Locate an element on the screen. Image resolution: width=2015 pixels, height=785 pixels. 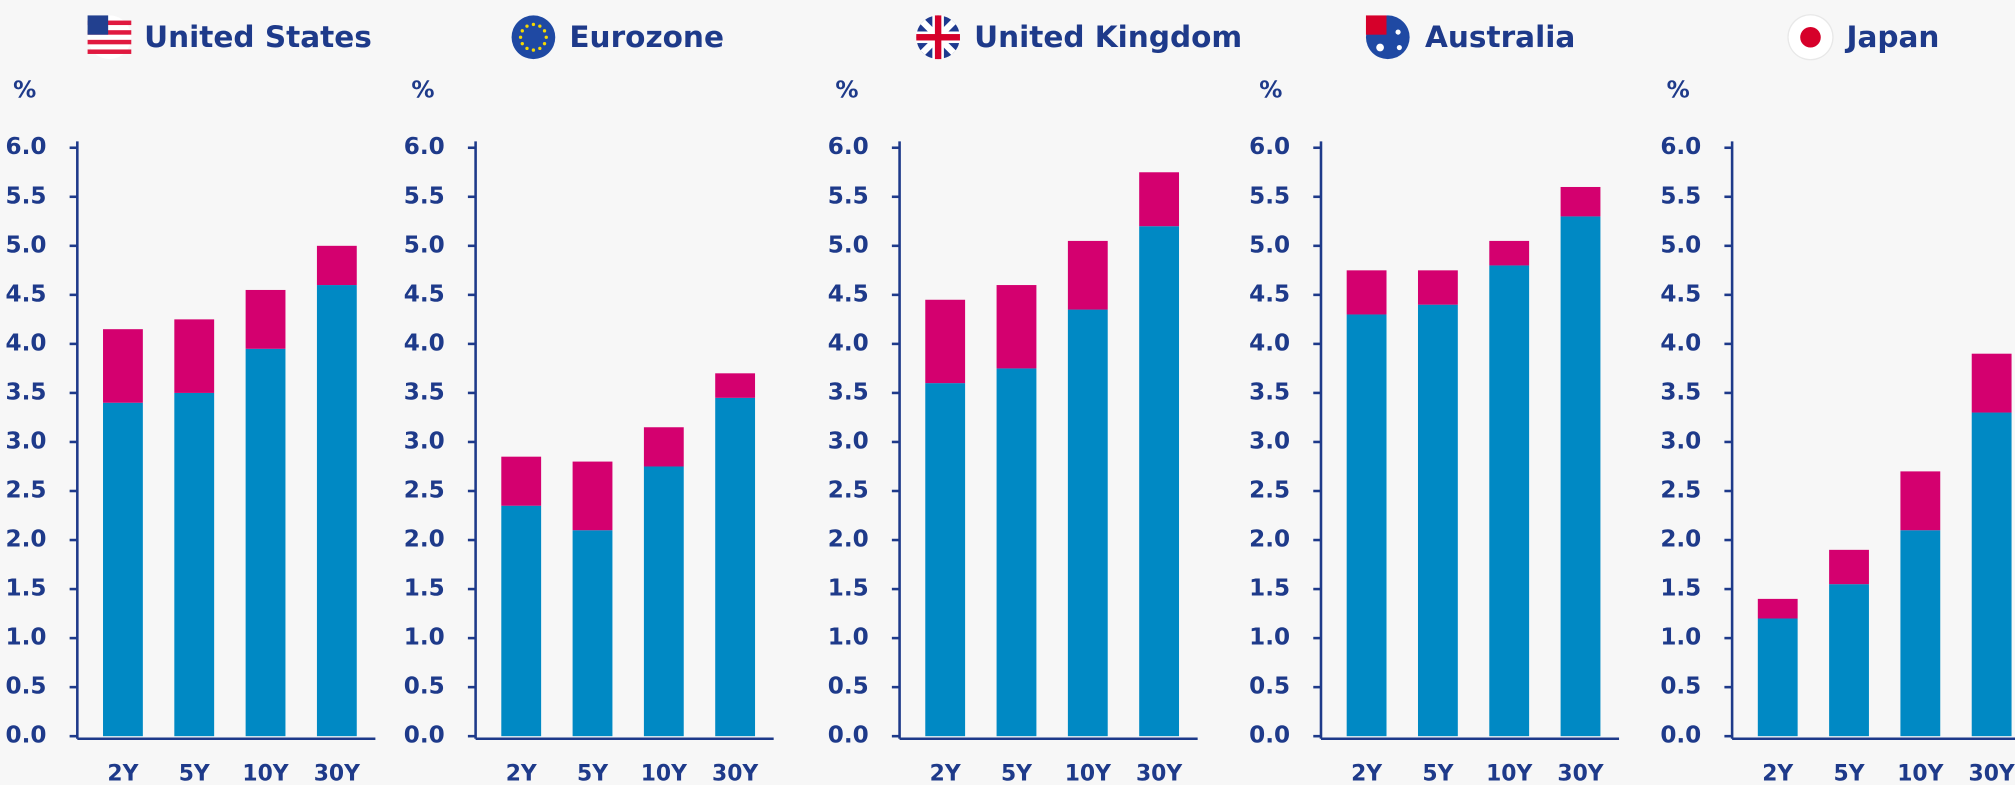
y-tick-label: 4.5 is located at coordinates (424, 294).